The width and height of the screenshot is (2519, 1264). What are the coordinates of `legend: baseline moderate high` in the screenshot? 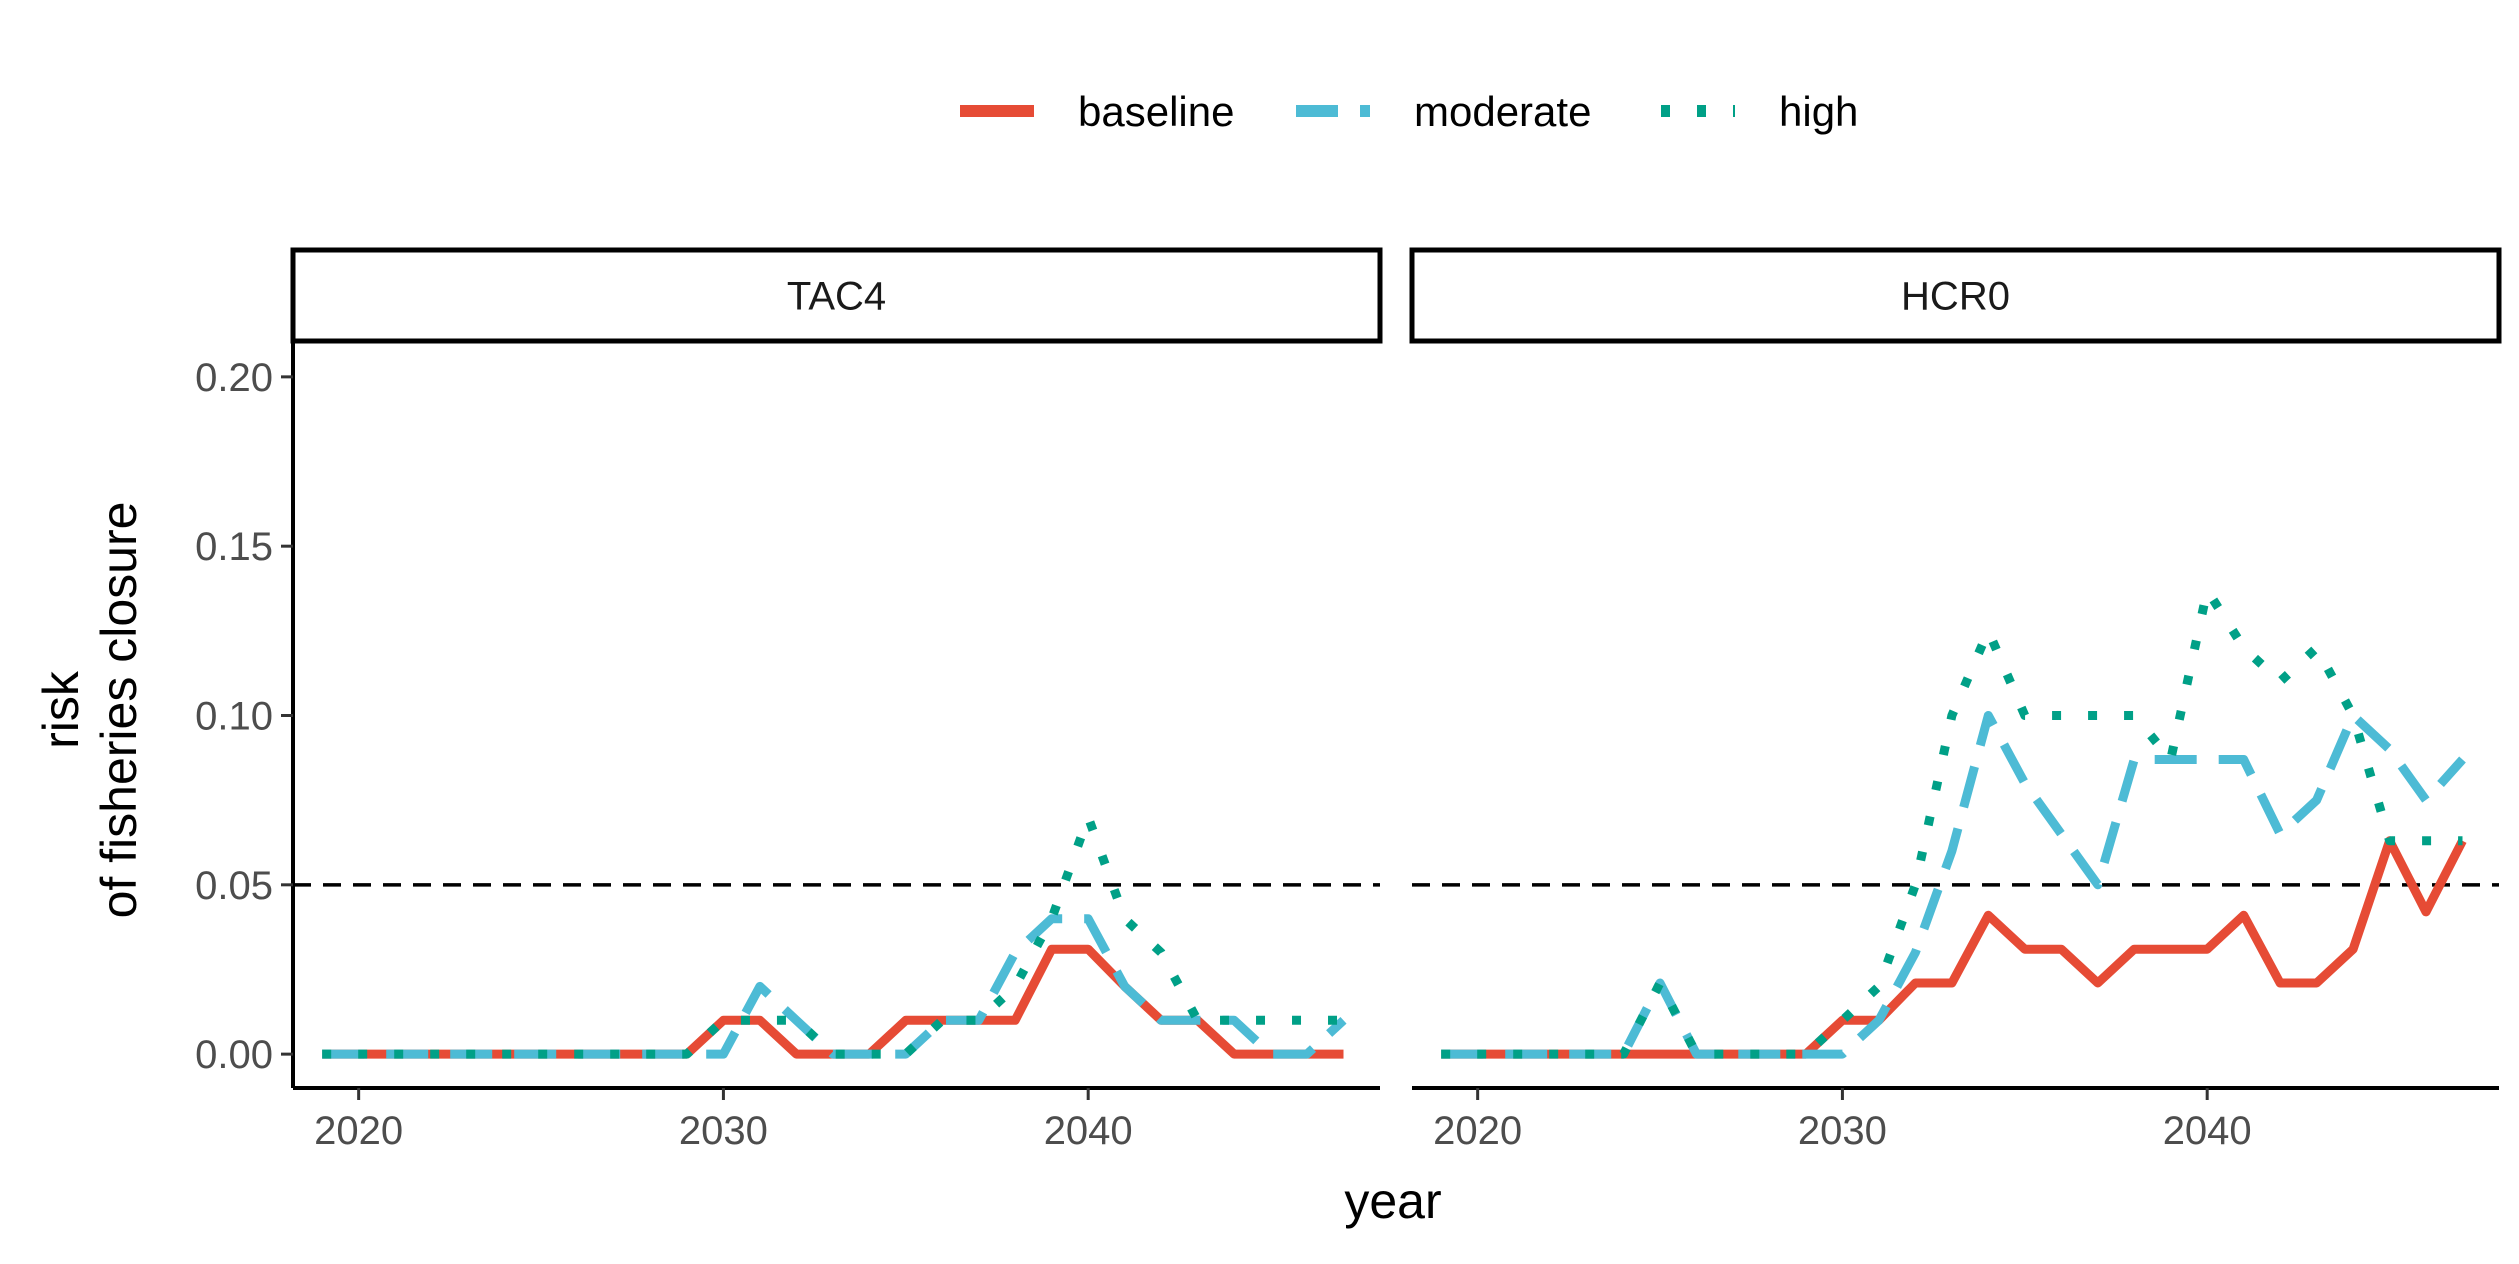 It's located at (1409, 111).